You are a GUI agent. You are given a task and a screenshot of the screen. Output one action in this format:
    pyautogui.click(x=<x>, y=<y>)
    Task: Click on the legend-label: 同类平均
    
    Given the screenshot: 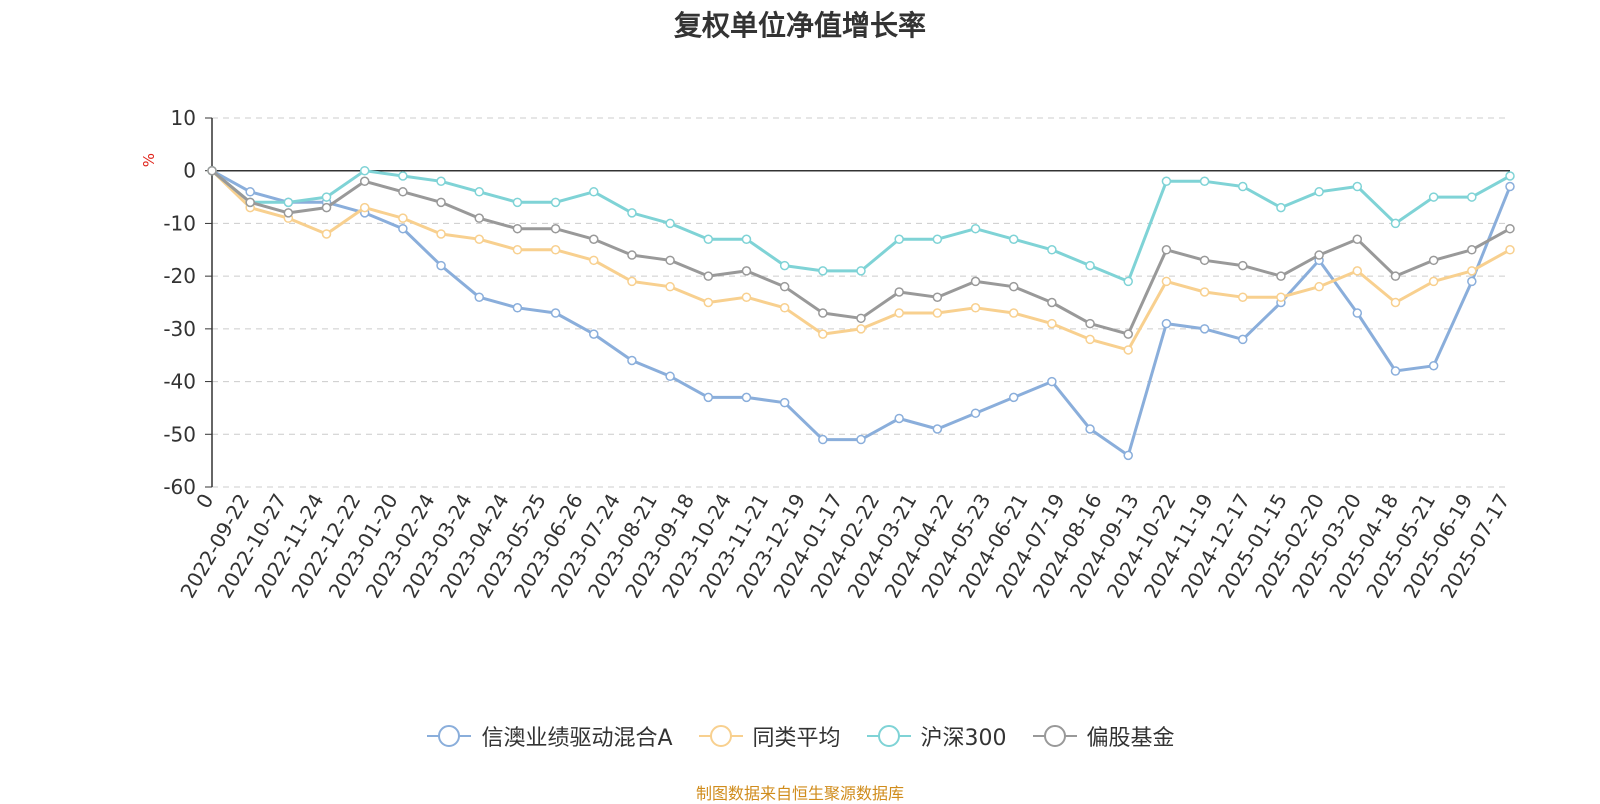 What is the action you would take?
    pyautogui.click(x=796, y=738)
    